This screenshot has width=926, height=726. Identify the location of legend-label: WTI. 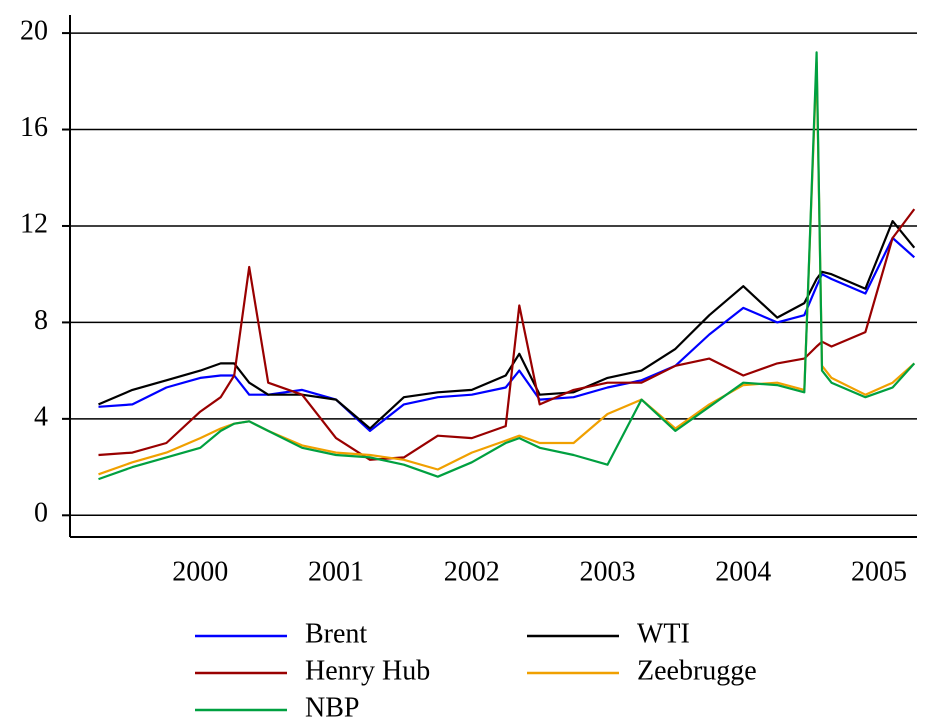
(663, 633).